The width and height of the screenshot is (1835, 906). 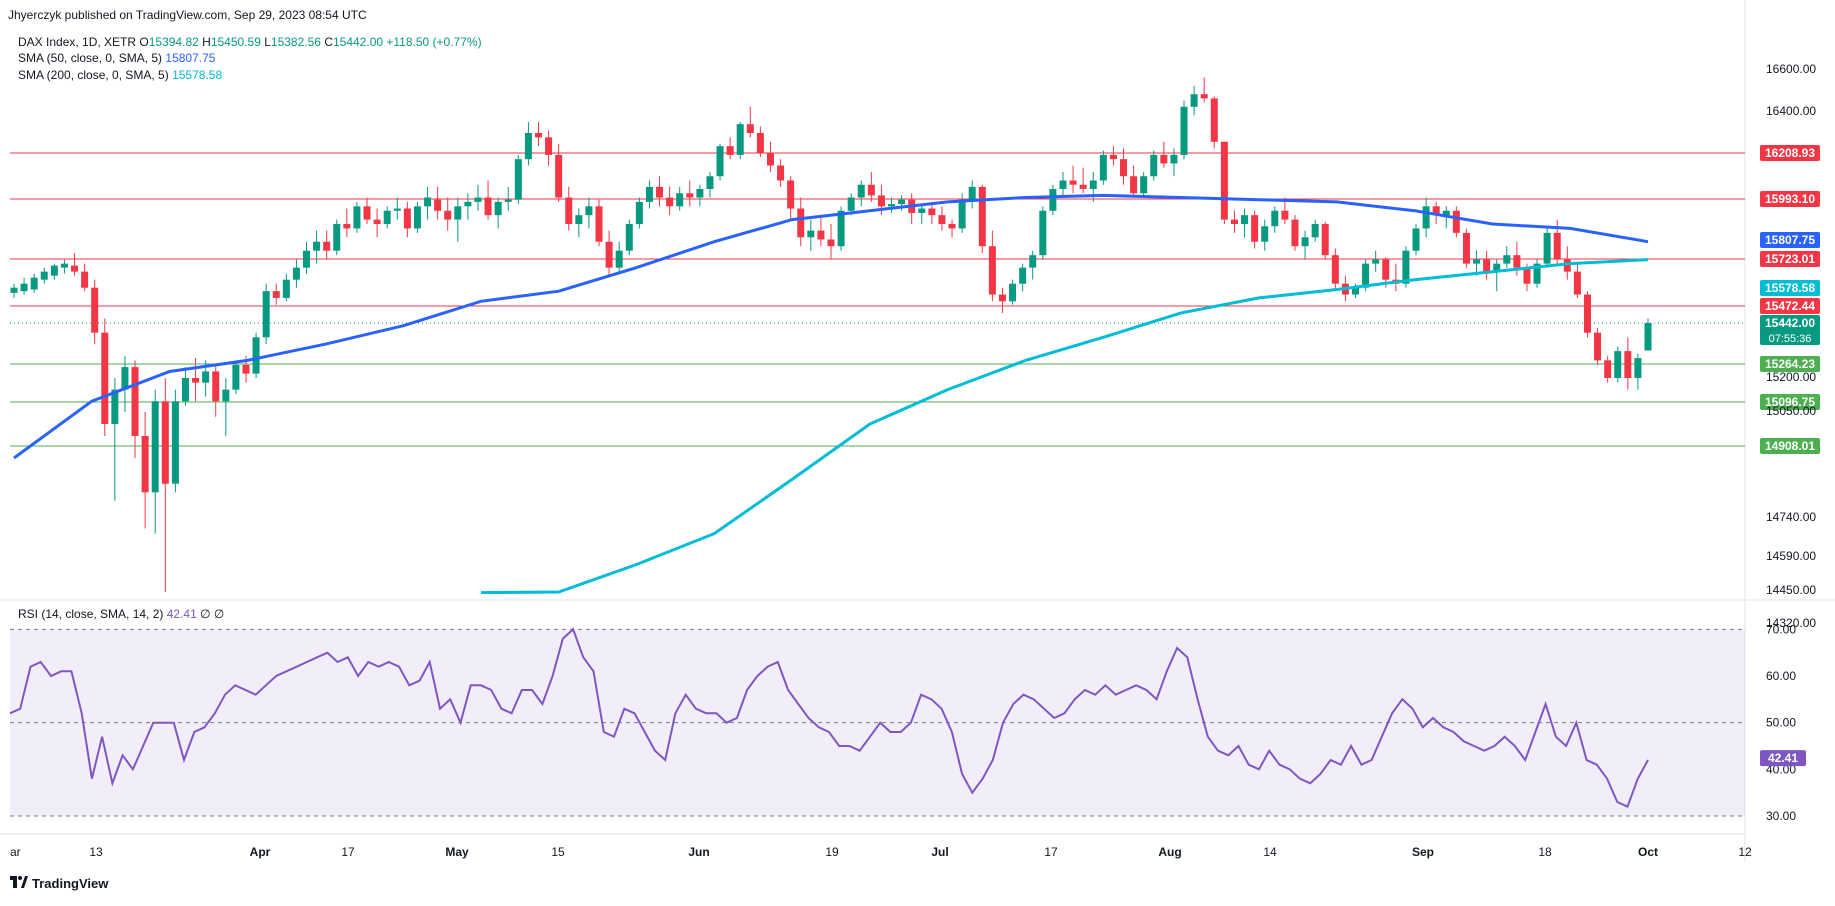 What do you see at coordinates (358, 42) in the screenshot?
I see `ohlc-c: 15442.00` at bounding box center [358, 42].